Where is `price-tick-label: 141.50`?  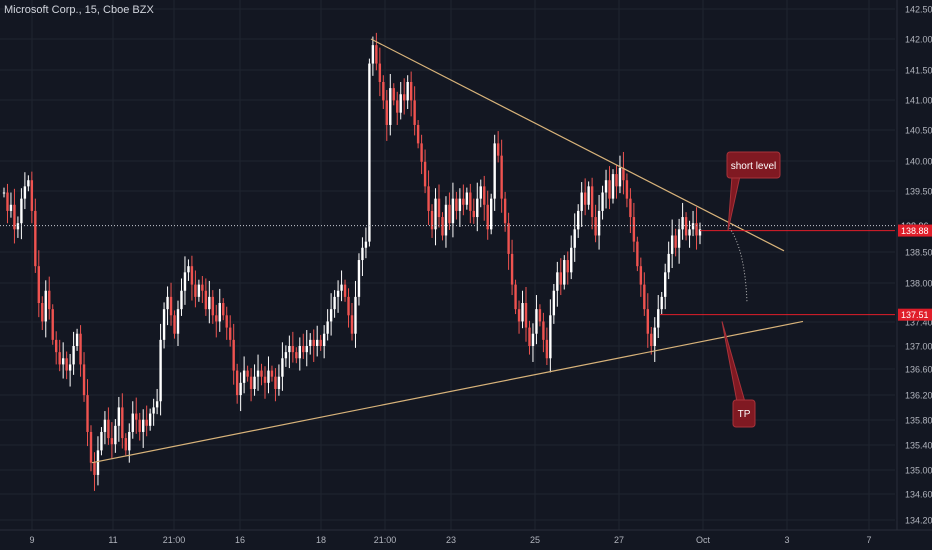
price-tick-label: 141.50 is located at coordinates (918, 71).